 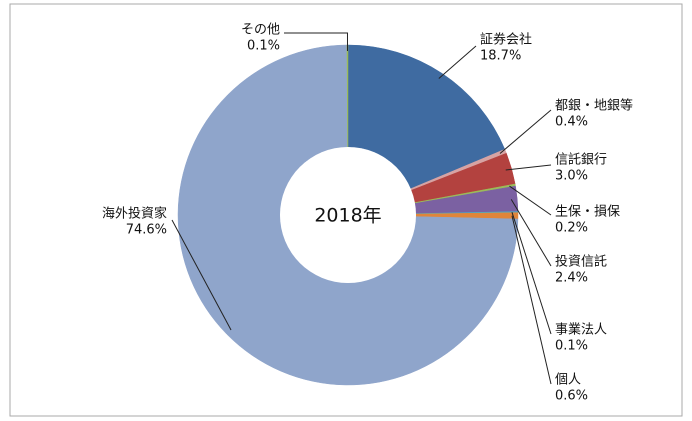 What do you see at coordinates (587, 212) in the screenshot?
I see `slice-label: 生保・損保` at bounding box center [587, 212].